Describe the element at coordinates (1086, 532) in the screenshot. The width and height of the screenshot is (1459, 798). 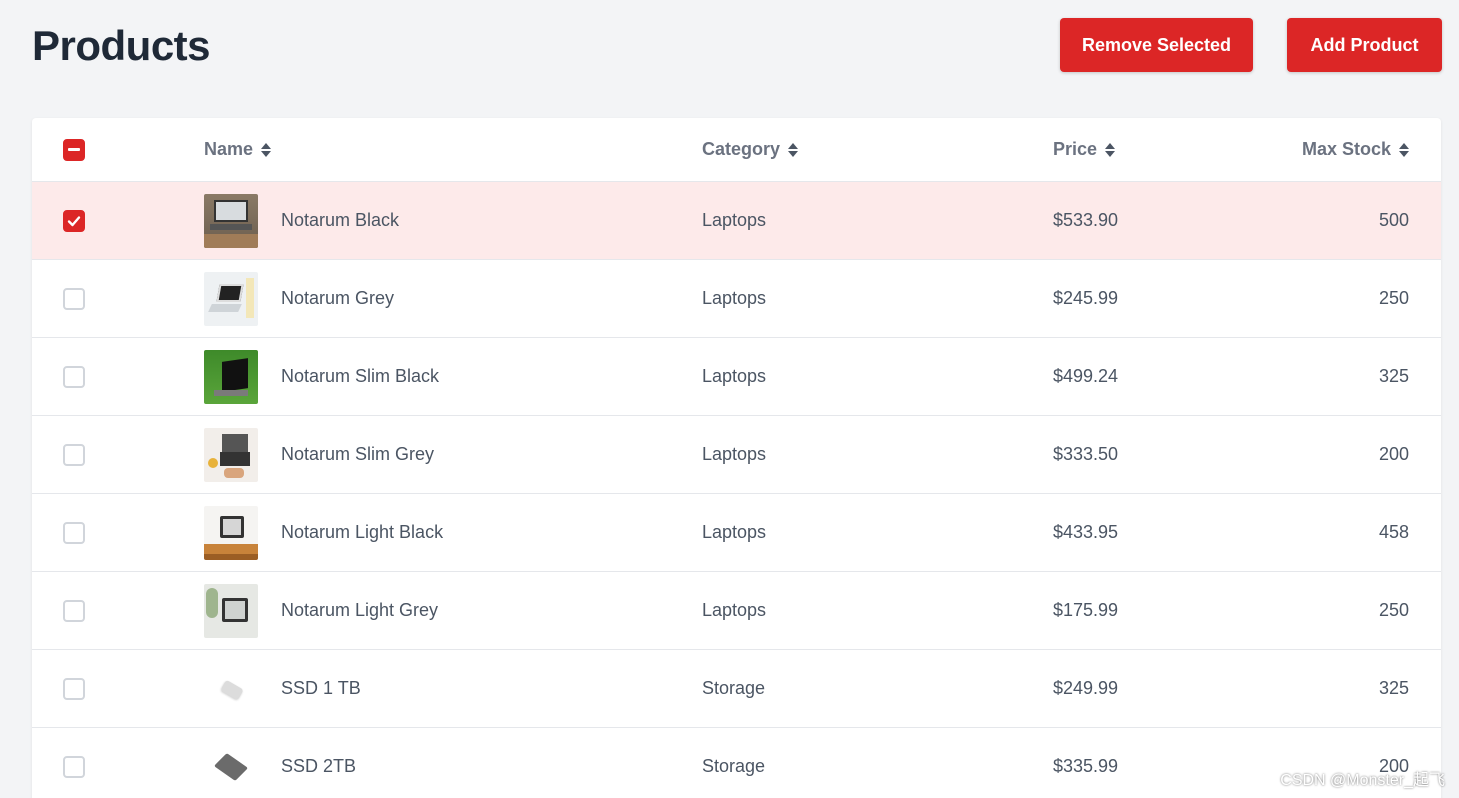
I see `product-price: $433.95` at that location.